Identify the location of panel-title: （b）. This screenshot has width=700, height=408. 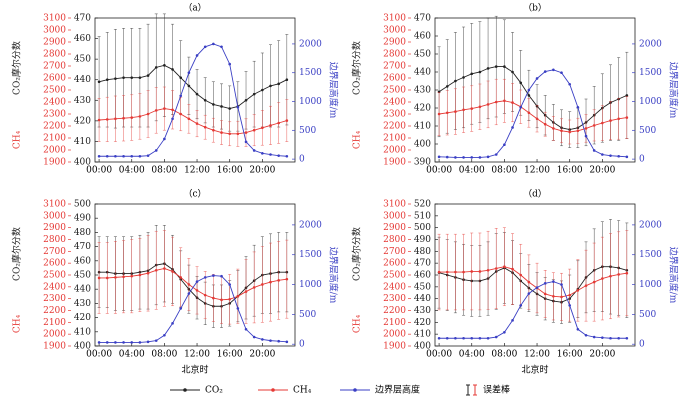
(535, 8).